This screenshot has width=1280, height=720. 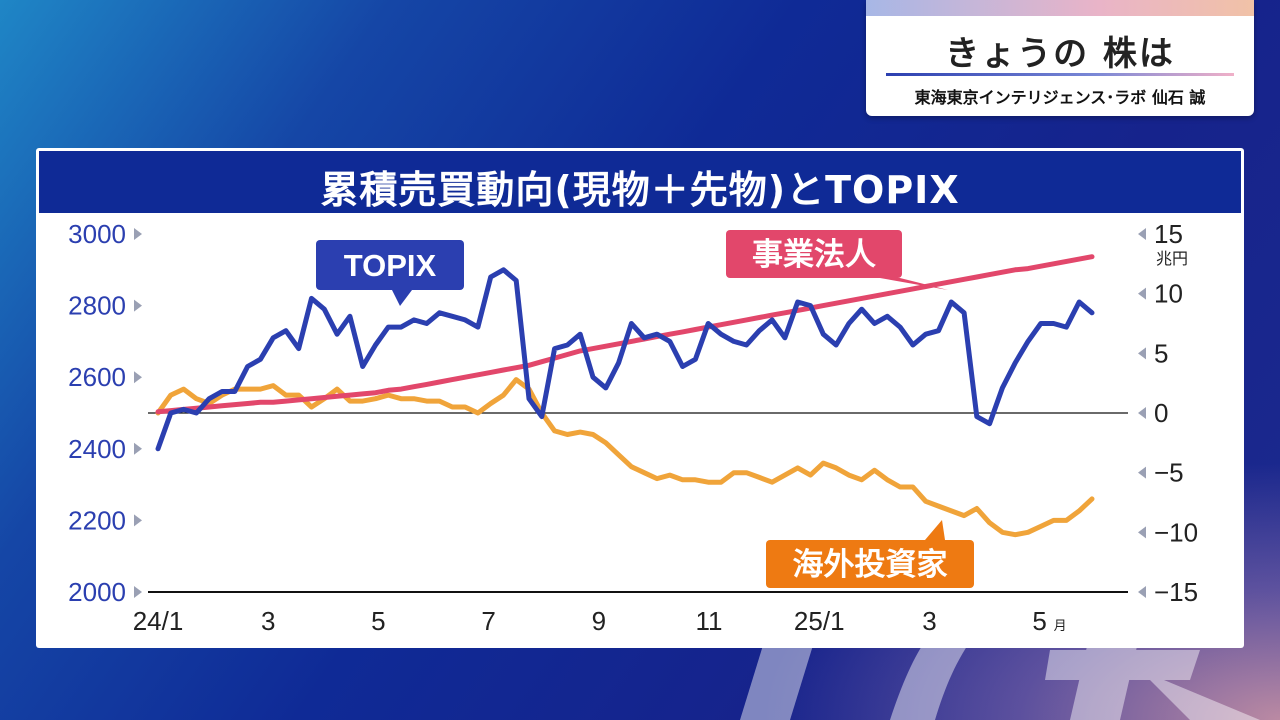 What do you see at coordinates (1176, 592) in the screenshot?
I see `right-axis-tick-label: −15` at bounding box center [1176, 592].